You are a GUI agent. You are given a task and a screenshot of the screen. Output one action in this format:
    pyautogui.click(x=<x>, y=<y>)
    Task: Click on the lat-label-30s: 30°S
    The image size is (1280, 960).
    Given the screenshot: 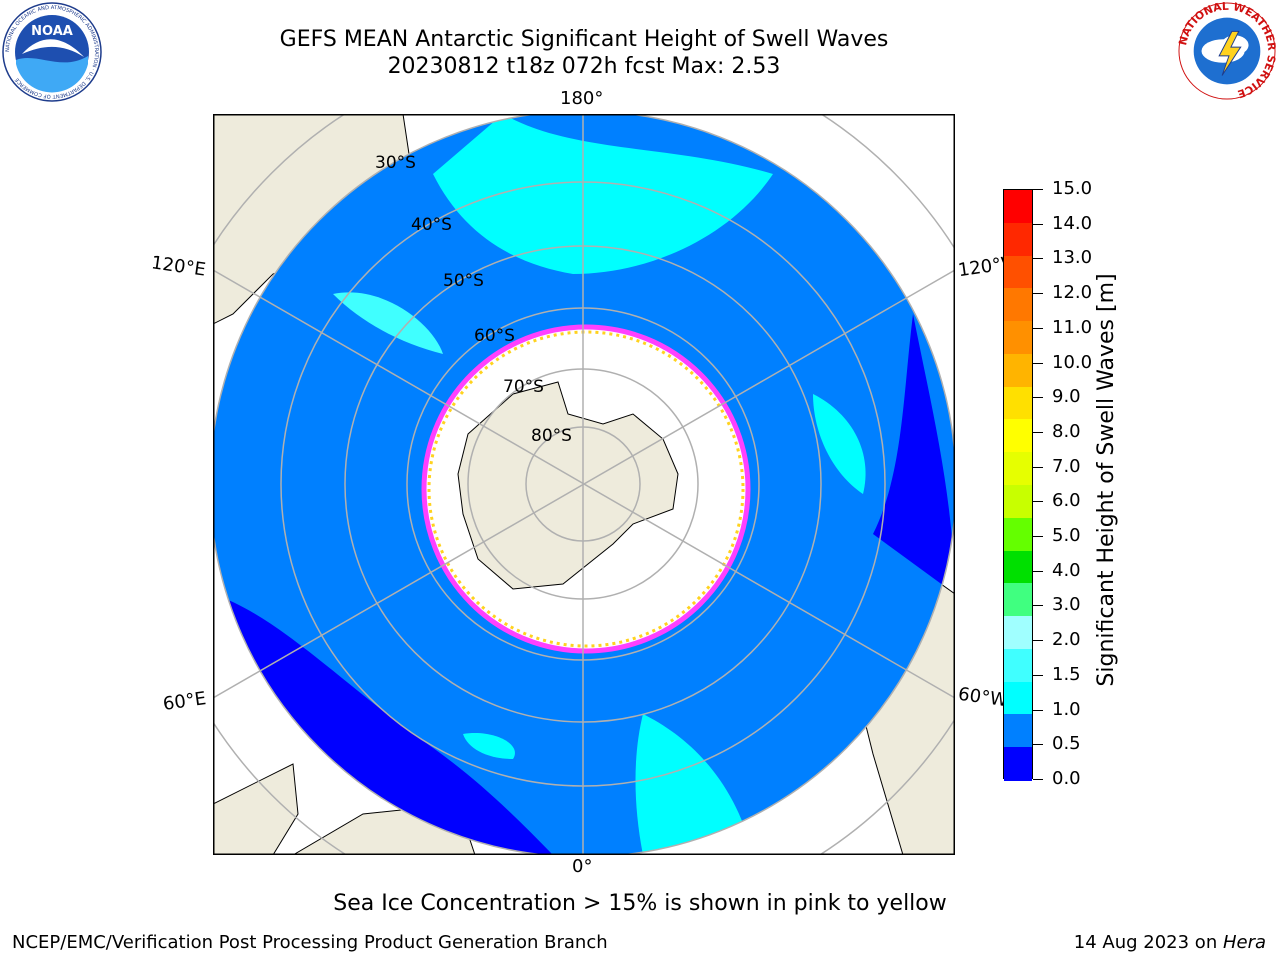 What is the action you would take?
    pyautogui.click(x=395, y=163)
    